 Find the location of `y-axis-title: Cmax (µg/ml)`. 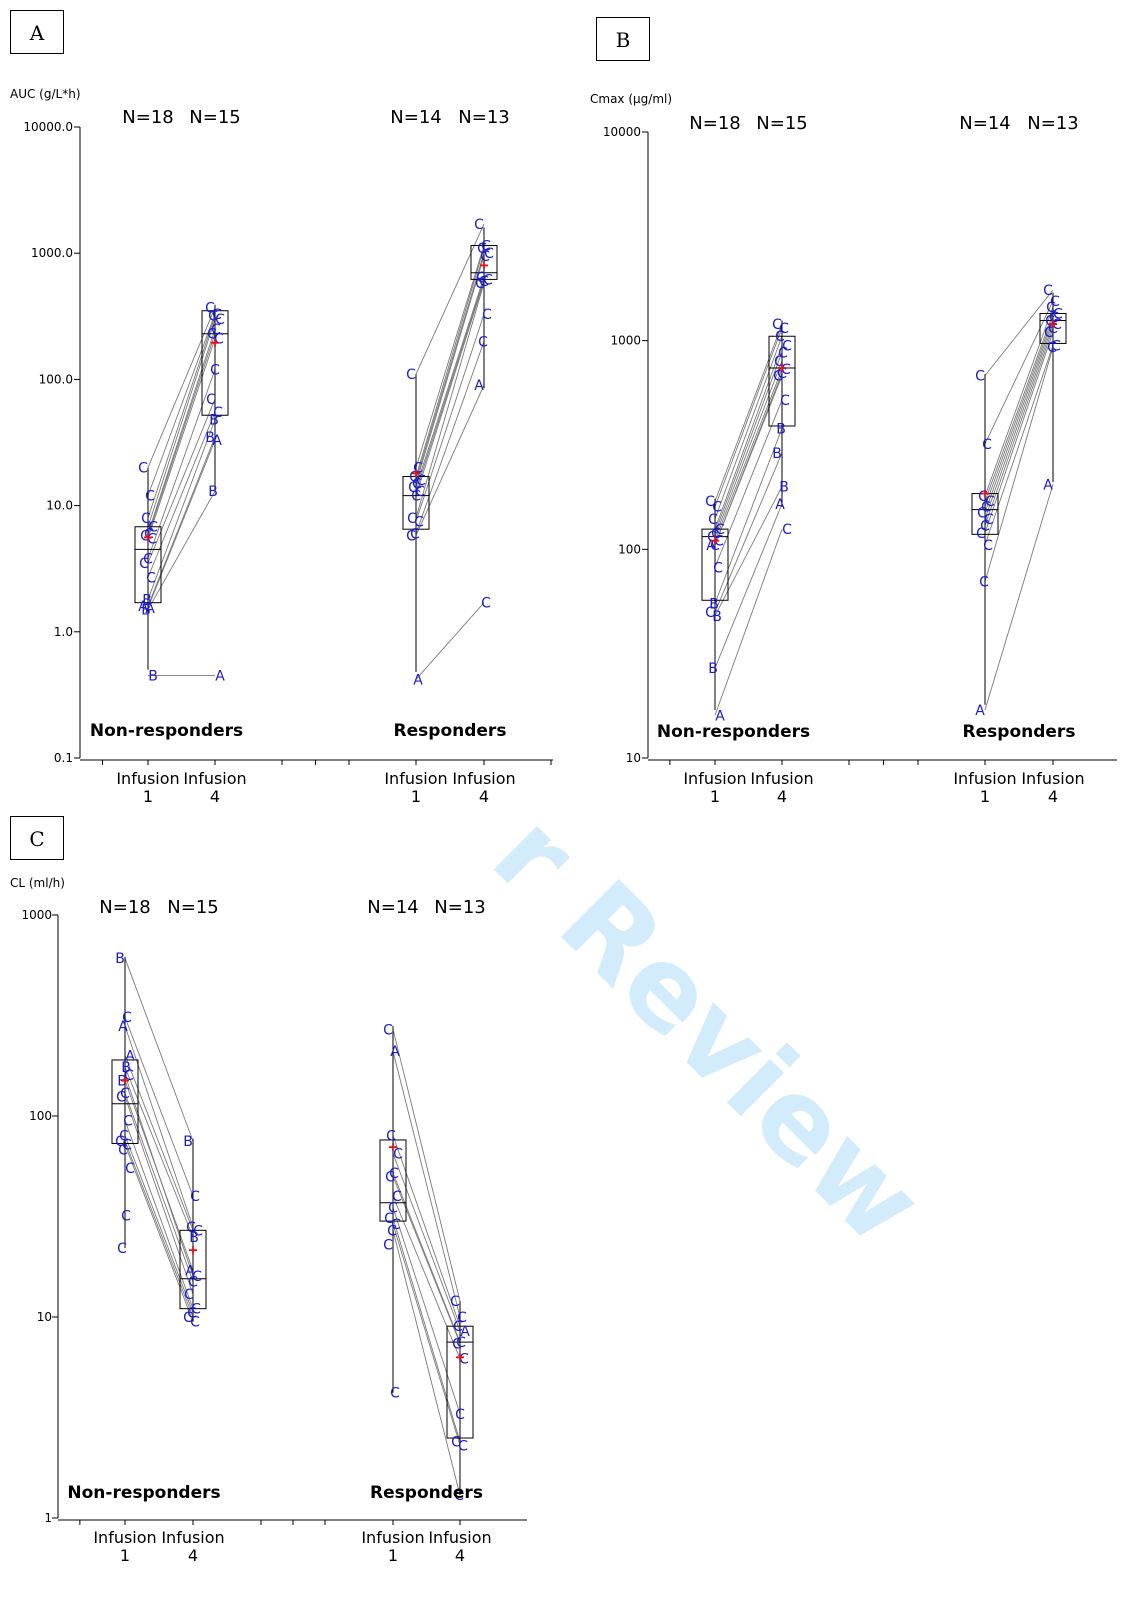

y-axis-title: Cmax (µg/ml) is located at coordinates (631, 99).